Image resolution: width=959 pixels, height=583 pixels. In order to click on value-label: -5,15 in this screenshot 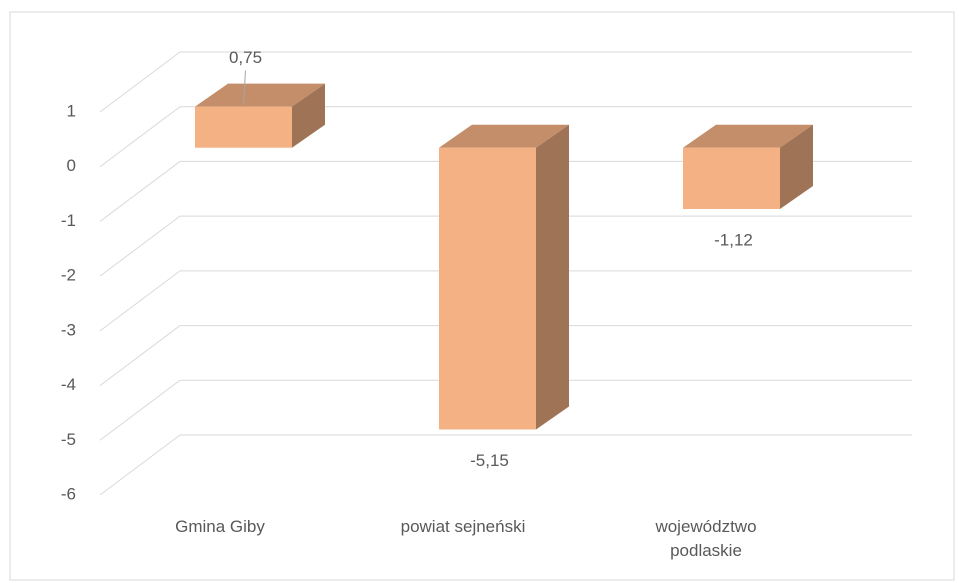, I will do `click(489, 460)`.